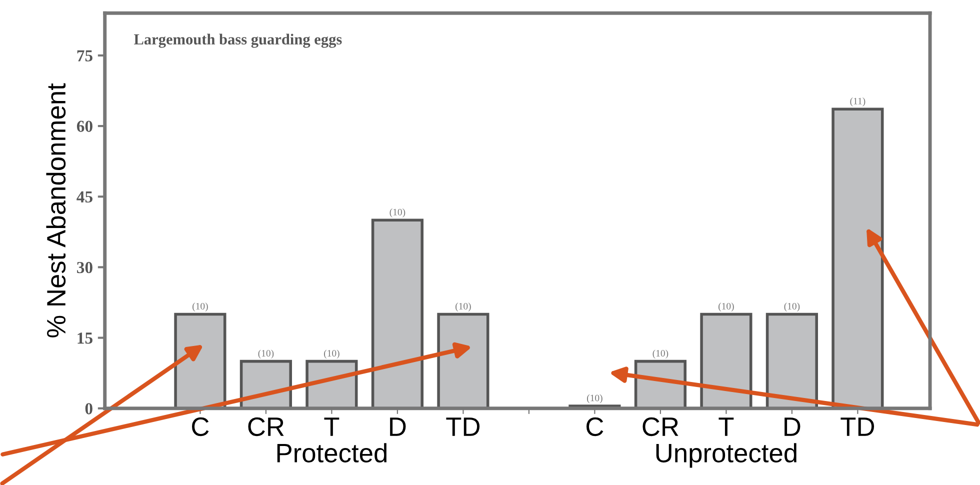 The image size is (980, 485). Describe the element at coordinates (85, 338) in the screenshot. I see `y-tick-label: 15` at that location.